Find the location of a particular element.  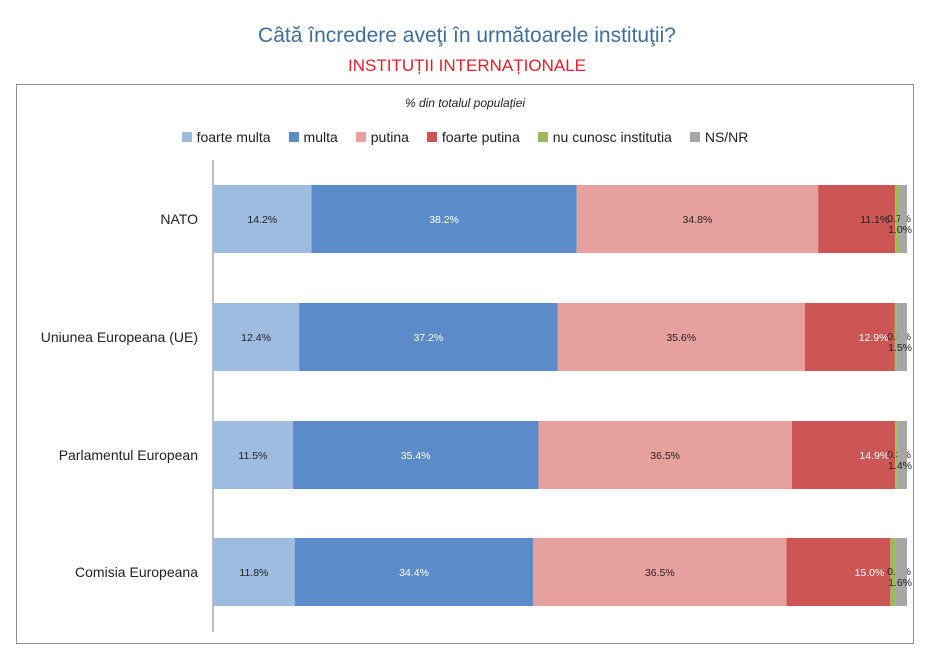

data-label: 34.4% is located at coordinates (414, 573).